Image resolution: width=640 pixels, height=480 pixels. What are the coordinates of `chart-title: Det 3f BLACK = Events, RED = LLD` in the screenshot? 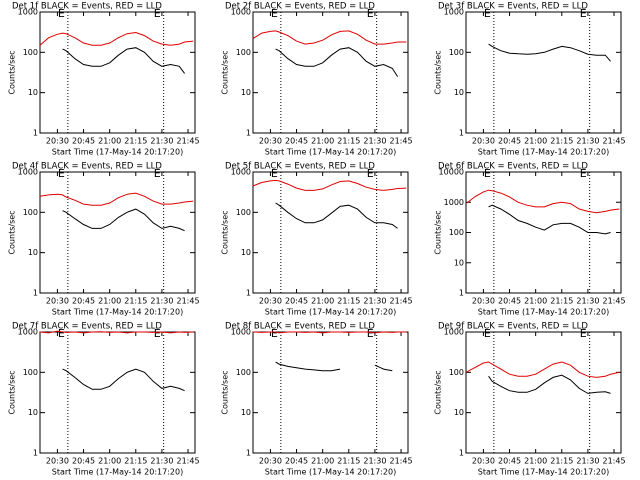 It's located at (513, 7).